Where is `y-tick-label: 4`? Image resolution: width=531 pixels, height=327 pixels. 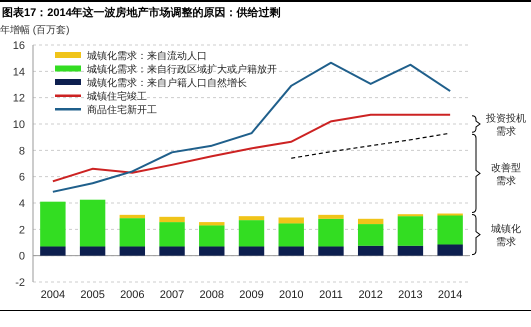
y-tick-label: 4 is located at coordinates (21, 204).